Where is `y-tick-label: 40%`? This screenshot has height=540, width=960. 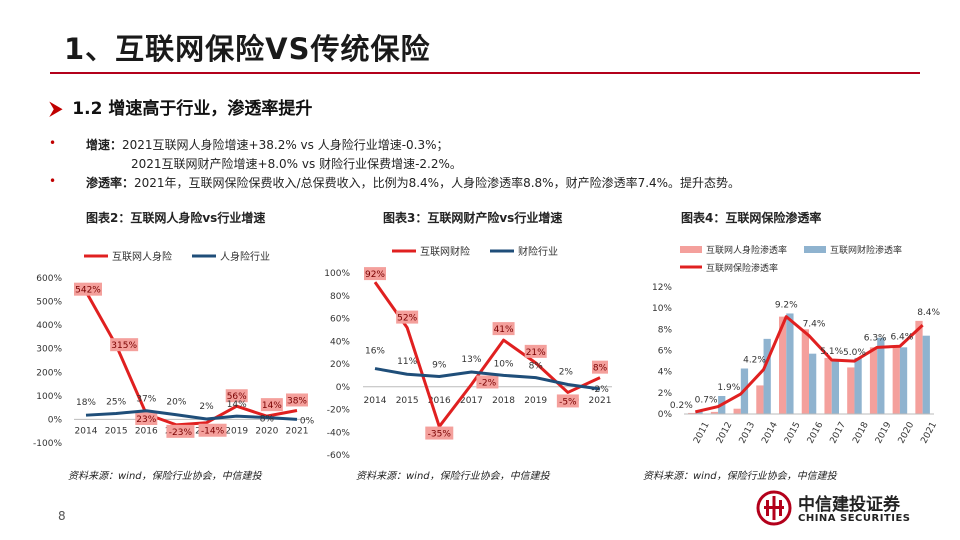
y-tick-label: 40% is located at coordinates (340, 342).